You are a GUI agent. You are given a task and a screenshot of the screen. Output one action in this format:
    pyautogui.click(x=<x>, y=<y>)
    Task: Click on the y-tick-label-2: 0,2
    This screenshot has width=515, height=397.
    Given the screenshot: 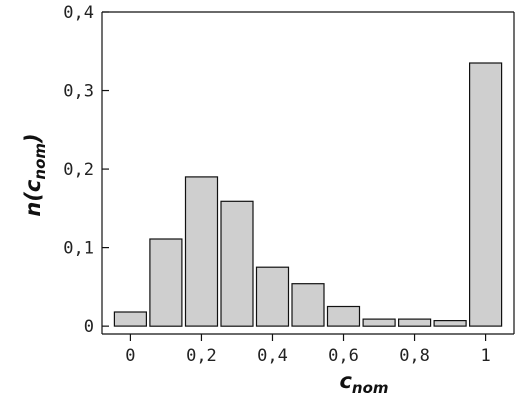 What is the action you would take?
    pyautogui.click(x=78, y=170)
    